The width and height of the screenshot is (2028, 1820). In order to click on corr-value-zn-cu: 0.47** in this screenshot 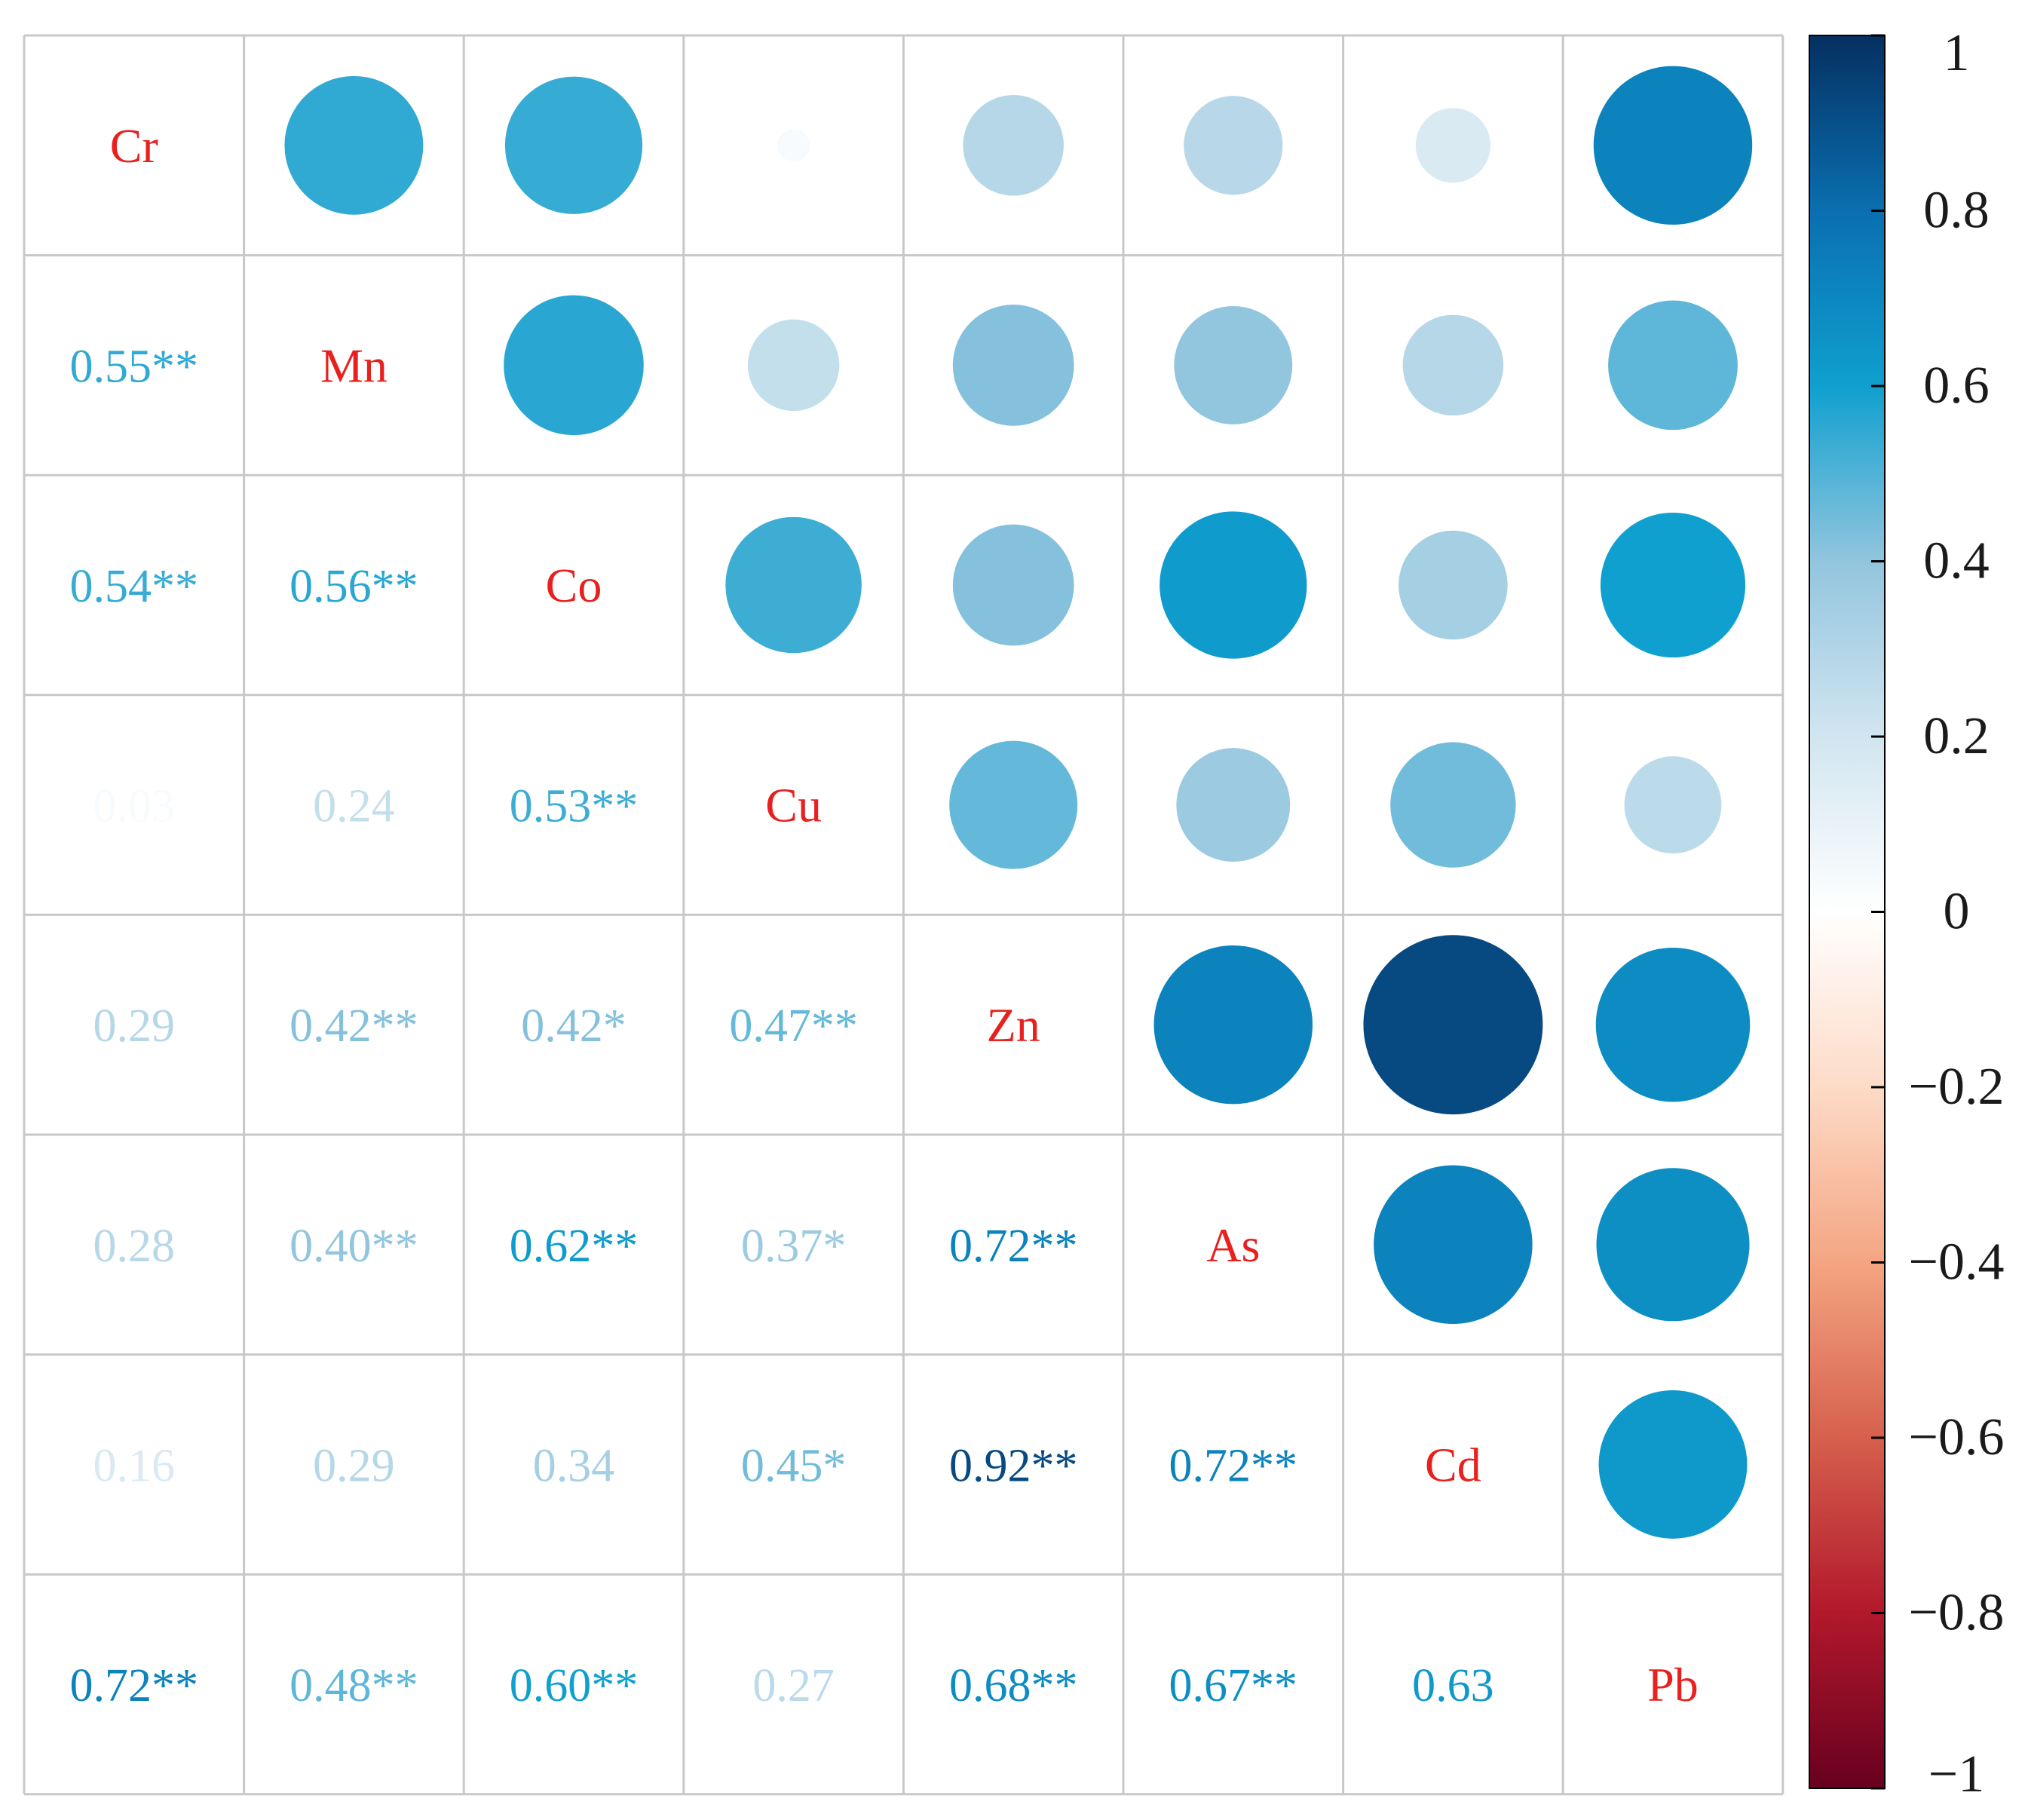, I will do `click(793, 1026)`.